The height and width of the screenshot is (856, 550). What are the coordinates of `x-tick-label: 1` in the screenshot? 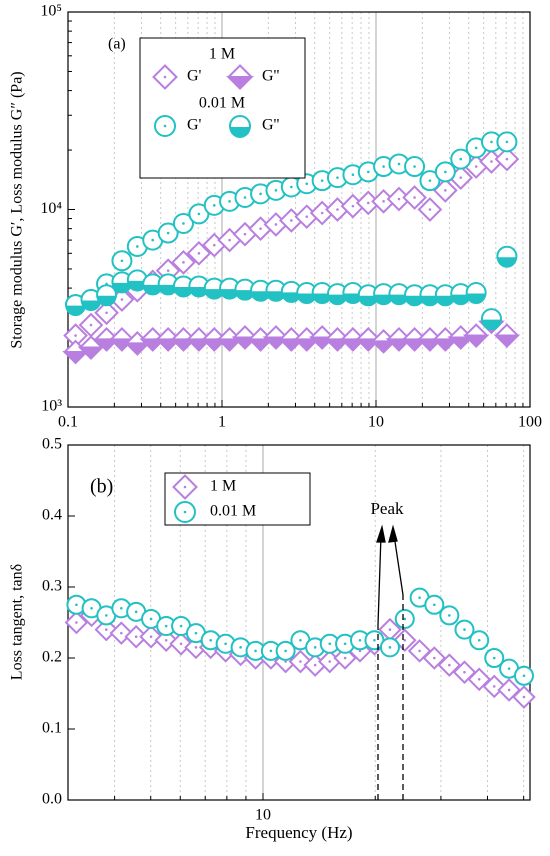 It's located at (222, 422).